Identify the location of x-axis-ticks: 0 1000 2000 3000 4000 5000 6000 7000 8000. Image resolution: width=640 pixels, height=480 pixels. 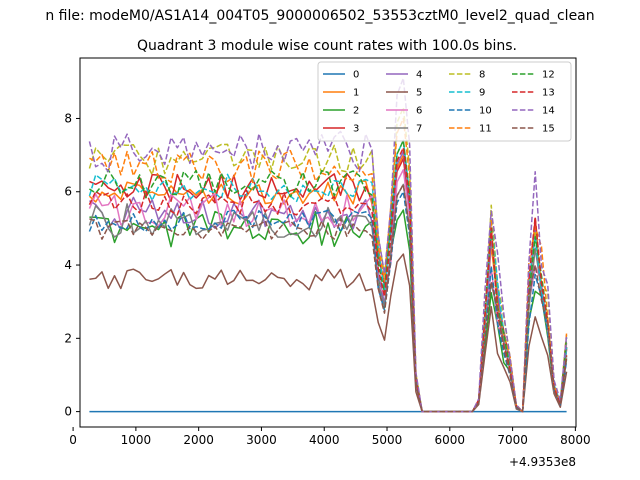
(330, 437).